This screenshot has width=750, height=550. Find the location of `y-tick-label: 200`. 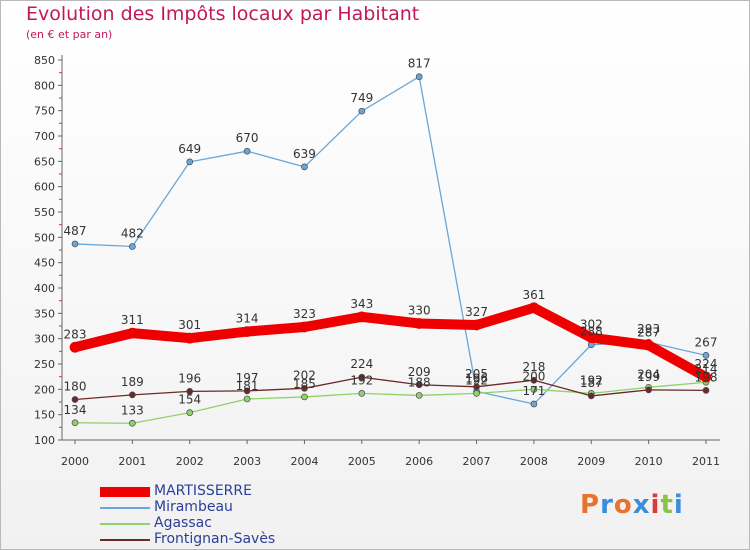

y-tick-label: 200 is located at coordinates (44, 389).